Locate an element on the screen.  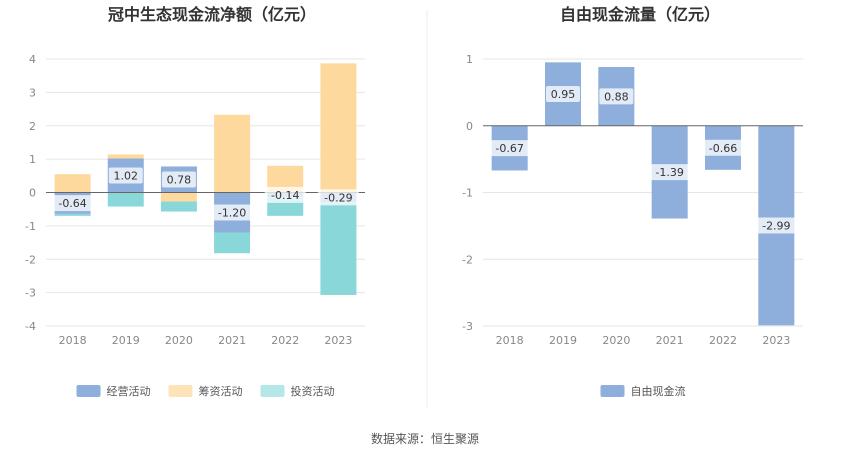
legend-label: 经营活动 is located at coordinates (129, 391).